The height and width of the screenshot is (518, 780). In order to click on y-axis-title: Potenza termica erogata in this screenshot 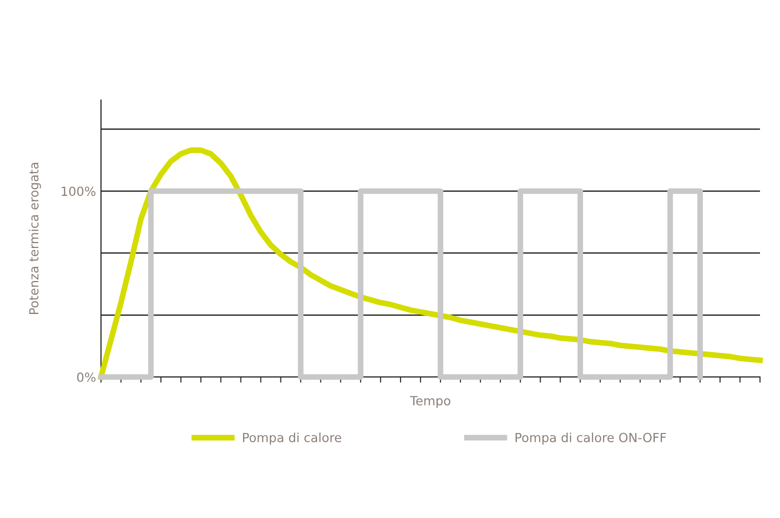, I will do `click(34, 238)`.